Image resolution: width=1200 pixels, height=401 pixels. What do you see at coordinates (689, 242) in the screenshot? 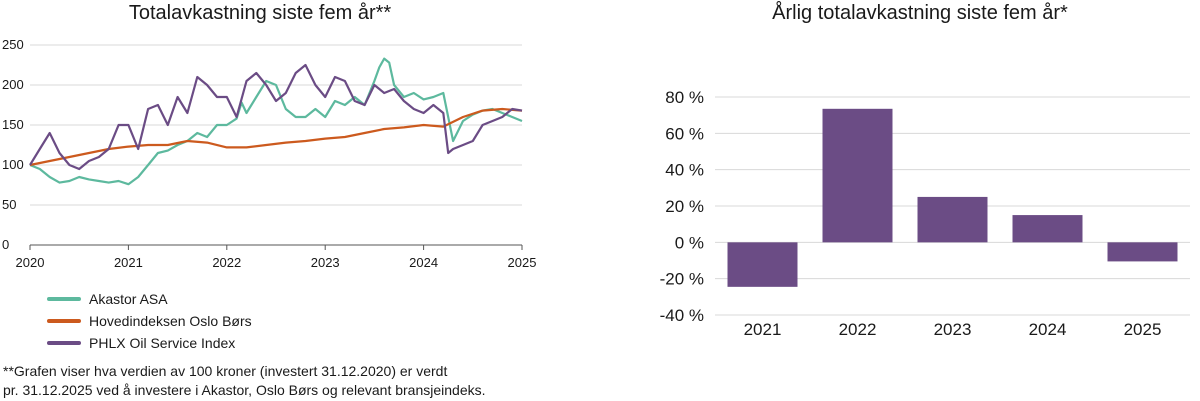
I see `y-tick-label: 0 %` at bounding box center [689, 242].